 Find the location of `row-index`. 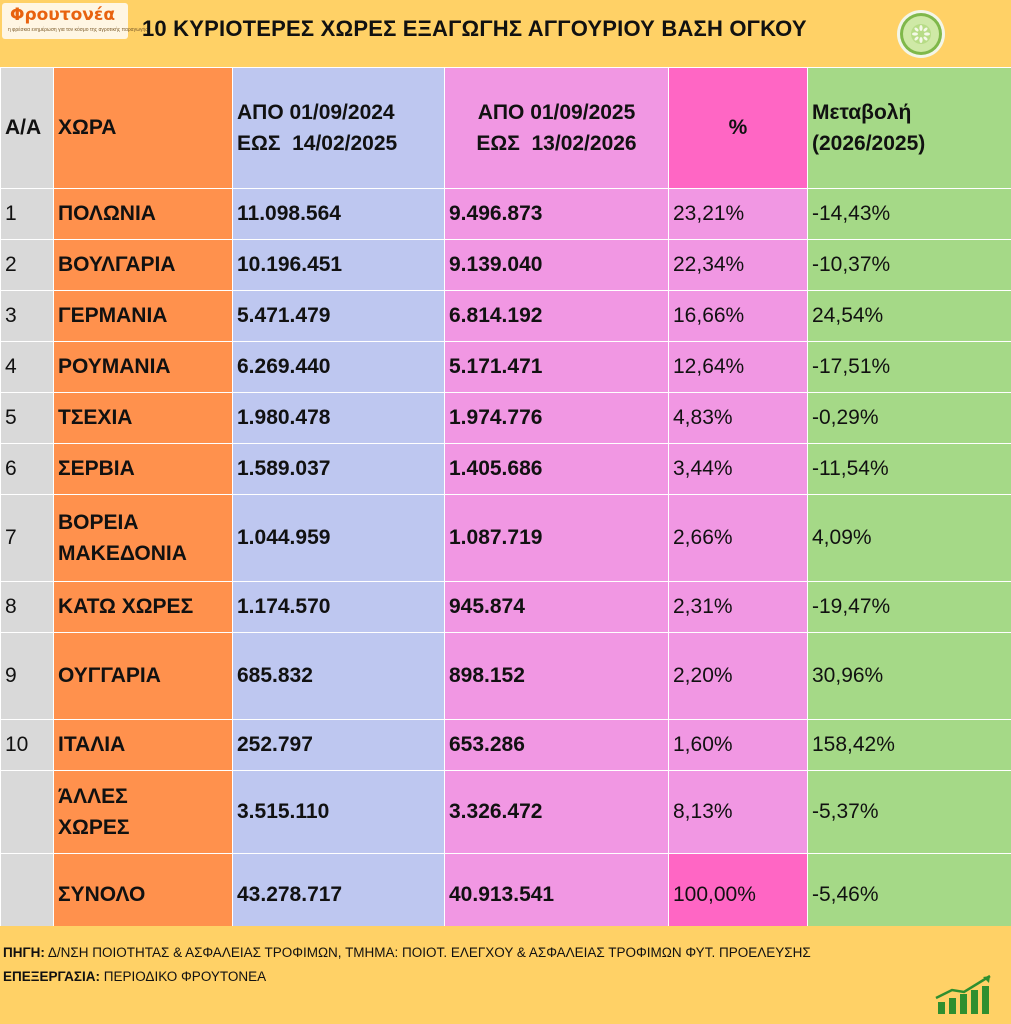

row-index is located at coordinates (27, 812).